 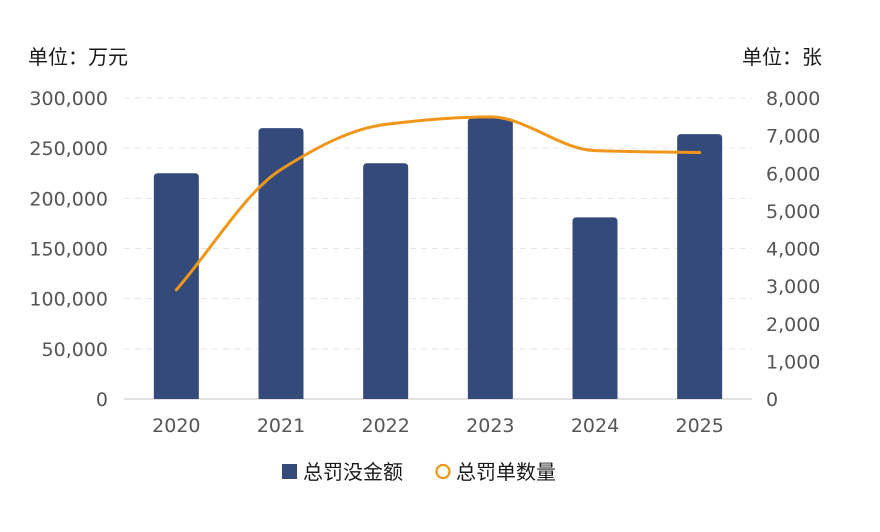 I want to click on x-axis-ticks: 2020 2021 2022 2023 2024 2025, so click(x=438, y=426).